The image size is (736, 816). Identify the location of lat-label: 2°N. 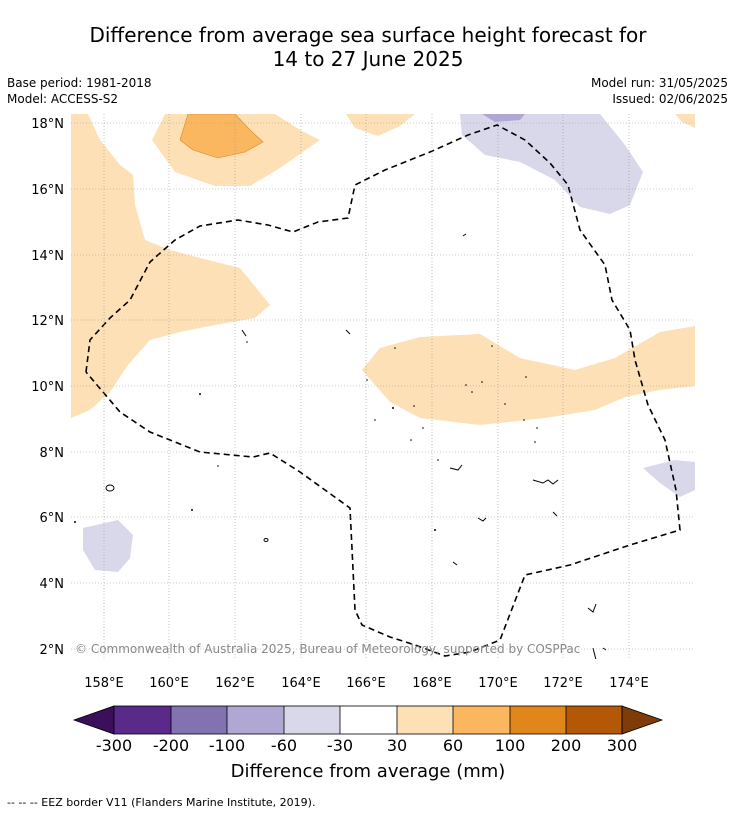
(52, 650).